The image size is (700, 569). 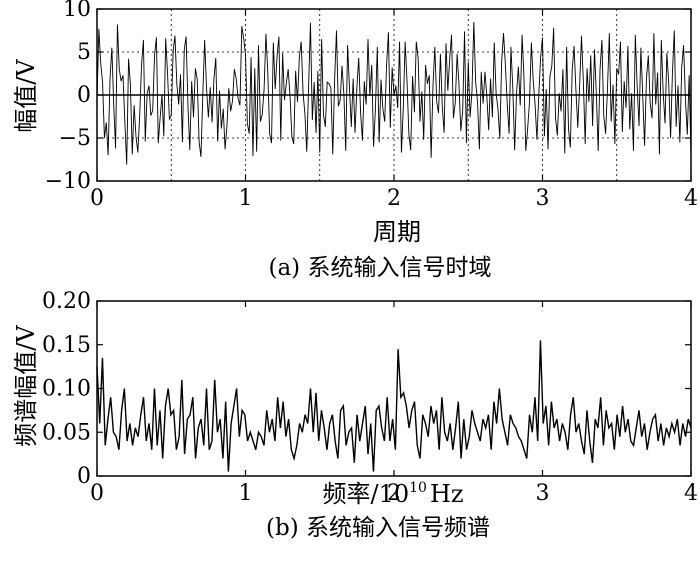 I want to click on spectrum-ytick-label: 0, so click(x=84, y=476).